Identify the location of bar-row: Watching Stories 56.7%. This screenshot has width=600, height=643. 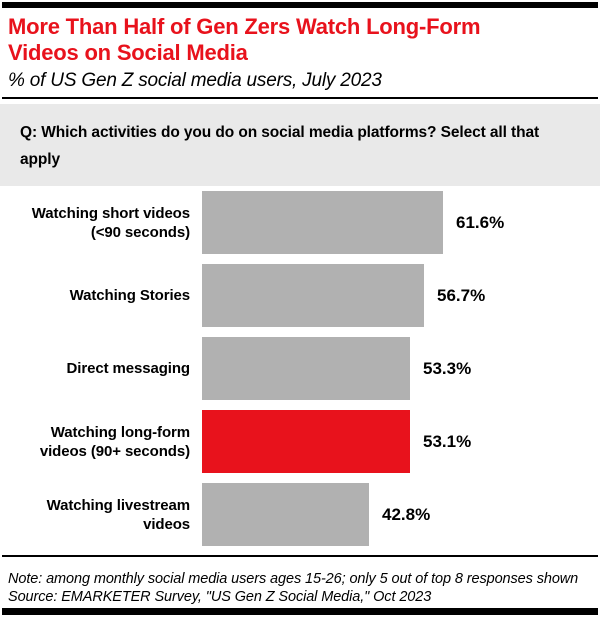
(300, 295).